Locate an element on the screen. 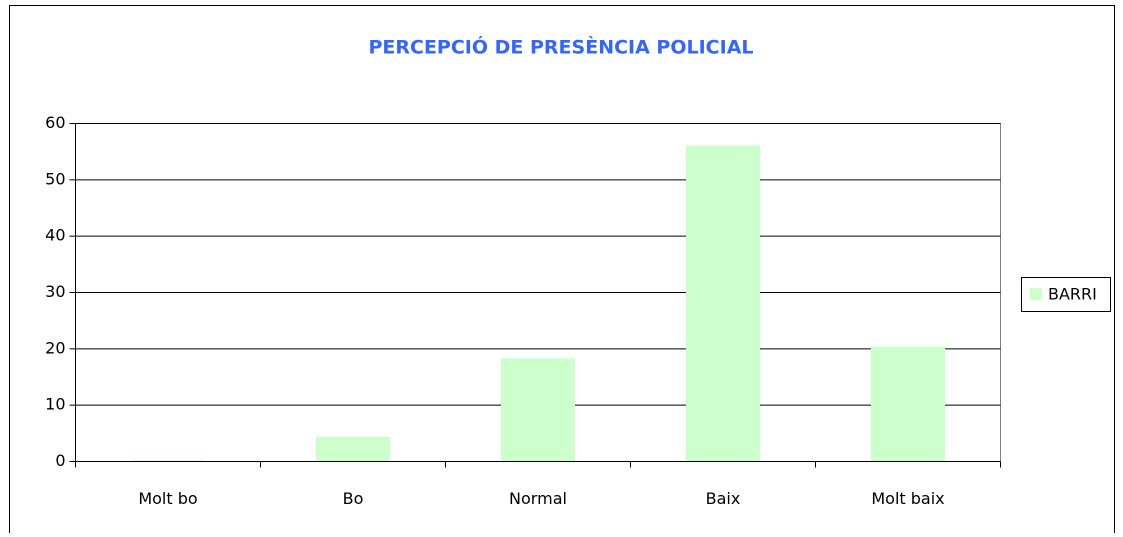  y-tick-label: 0 is located at coordinates (60, 460).